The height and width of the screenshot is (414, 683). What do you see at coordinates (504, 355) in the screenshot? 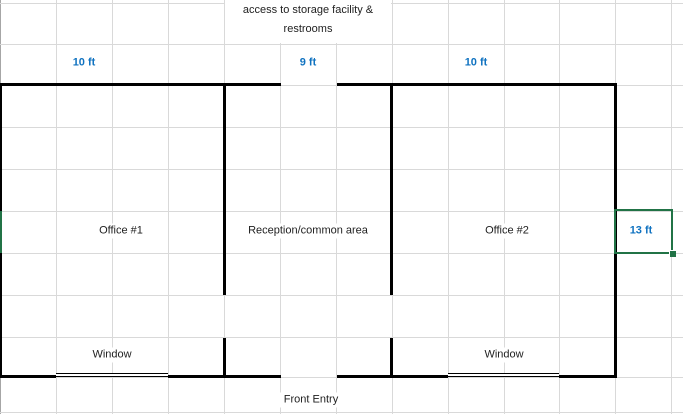
I see `window-right-label: Window` at bounding box center [504, 355].